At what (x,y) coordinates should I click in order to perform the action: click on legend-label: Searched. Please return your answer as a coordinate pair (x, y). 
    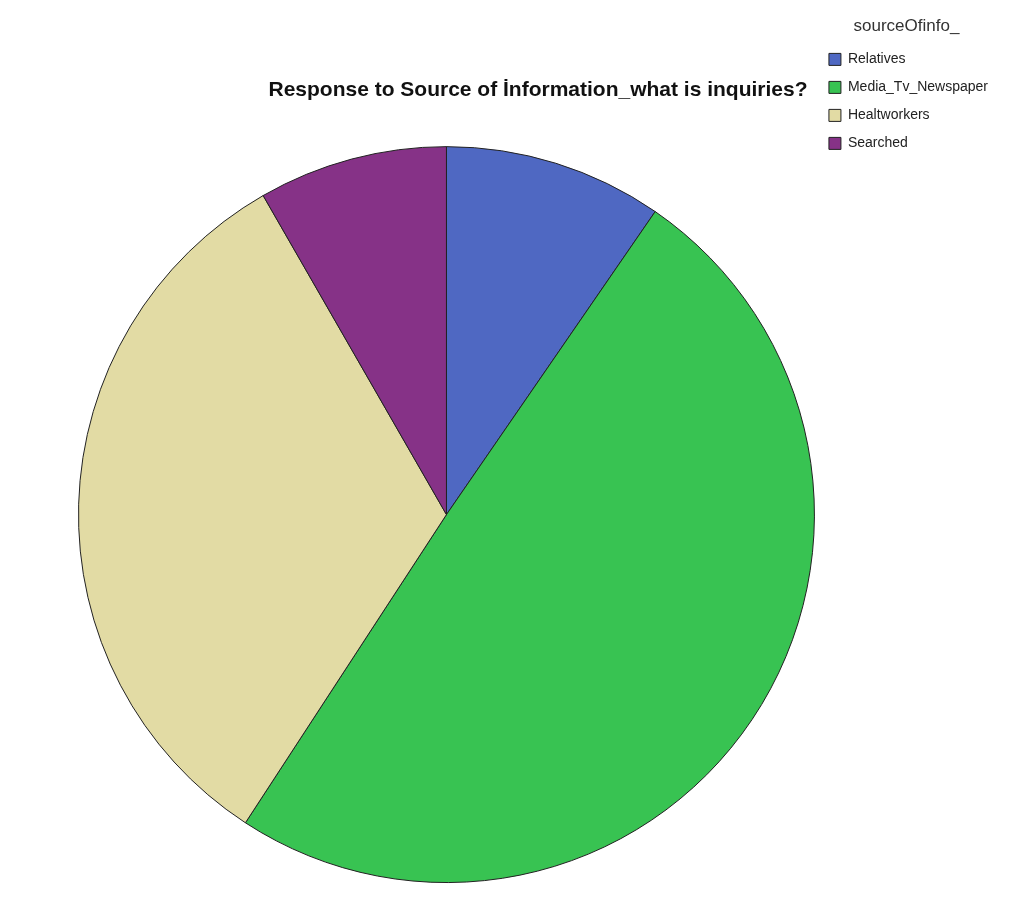
    Looking at the image, I should click on (877, 142).